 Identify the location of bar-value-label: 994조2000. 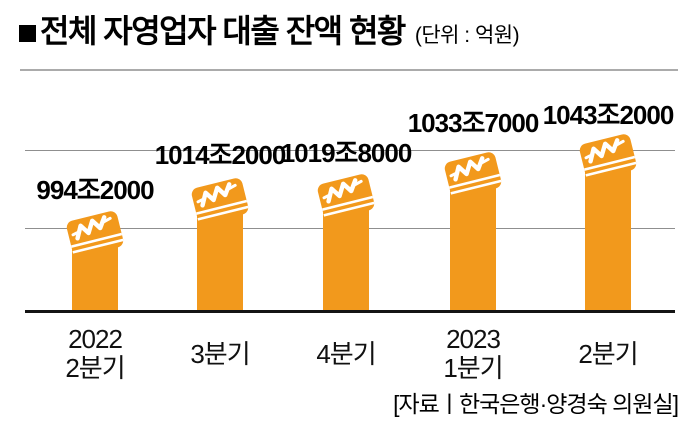
(95, 190).